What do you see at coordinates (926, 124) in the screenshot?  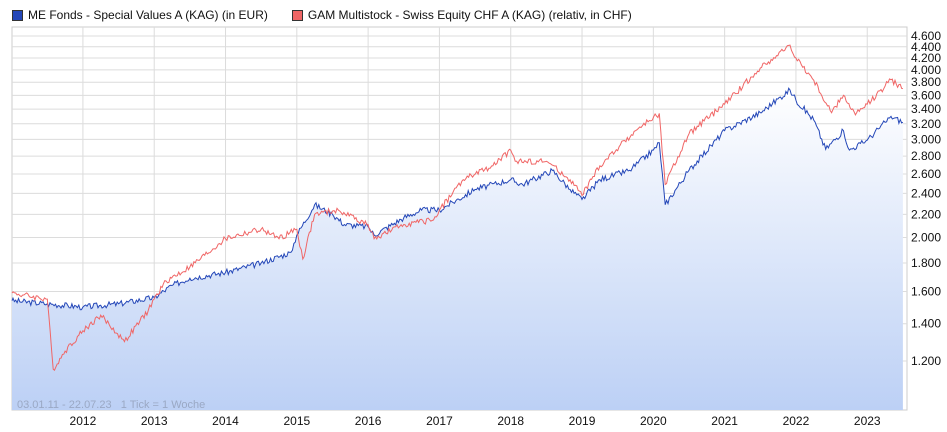 I see `y-tick-label: 3.200` at bounding box center [926, 124].